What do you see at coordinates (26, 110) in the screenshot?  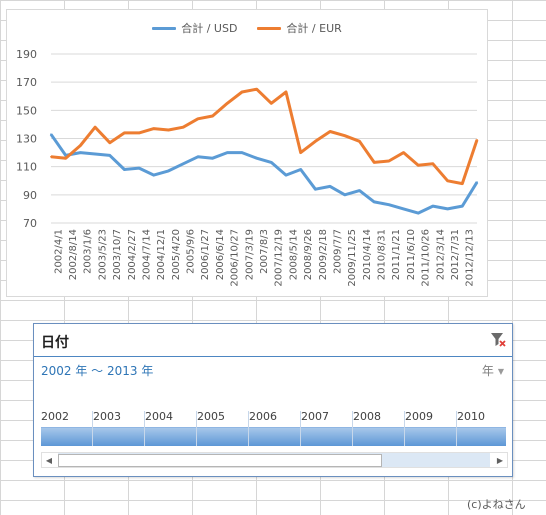 I see `y-tick-label: 150` at bounding box center [26, 110].